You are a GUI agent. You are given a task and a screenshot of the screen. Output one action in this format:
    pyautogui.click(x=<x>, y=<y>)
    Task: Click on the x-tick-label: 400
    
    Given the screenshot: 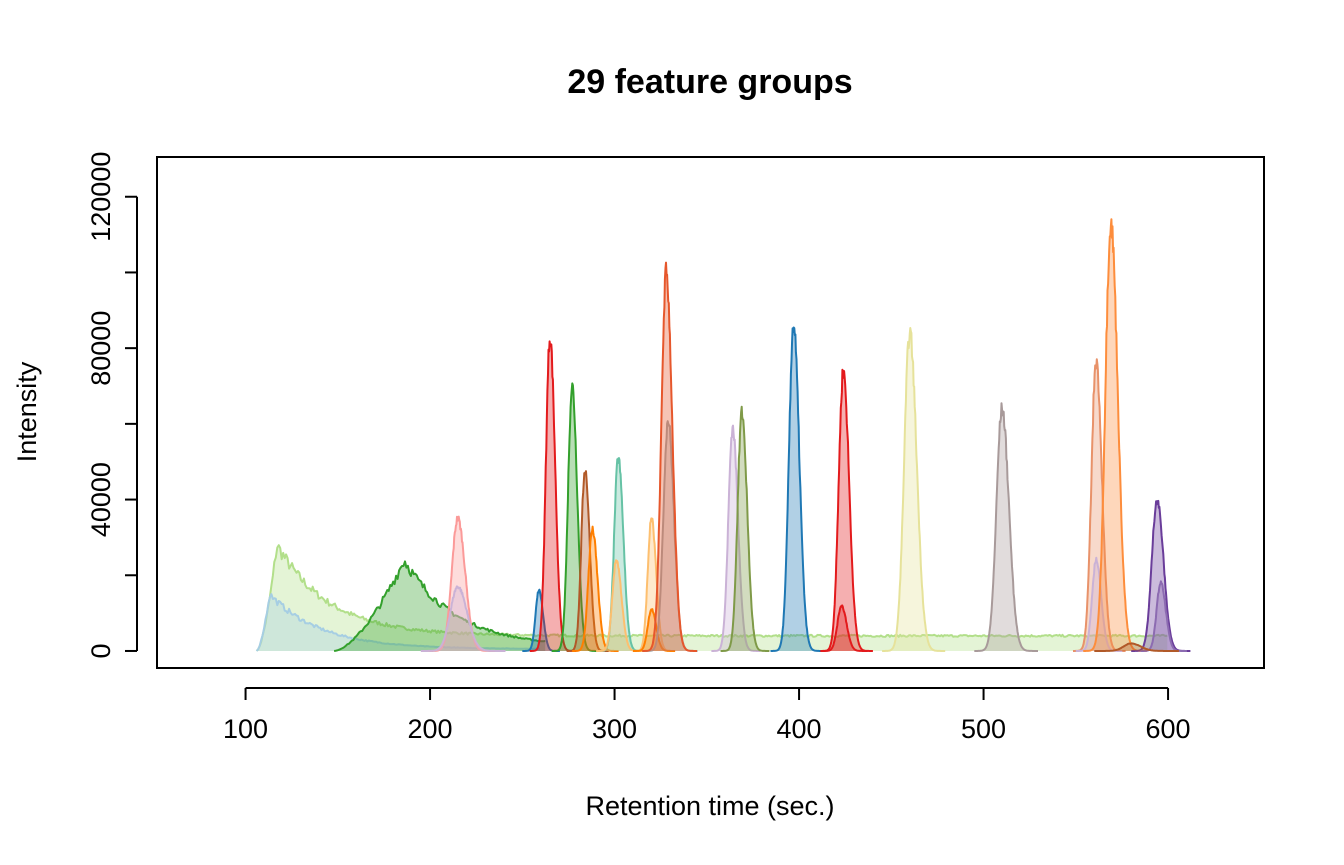 What is the action you would take?
    pyautogui.click(x=799, y=729)
    